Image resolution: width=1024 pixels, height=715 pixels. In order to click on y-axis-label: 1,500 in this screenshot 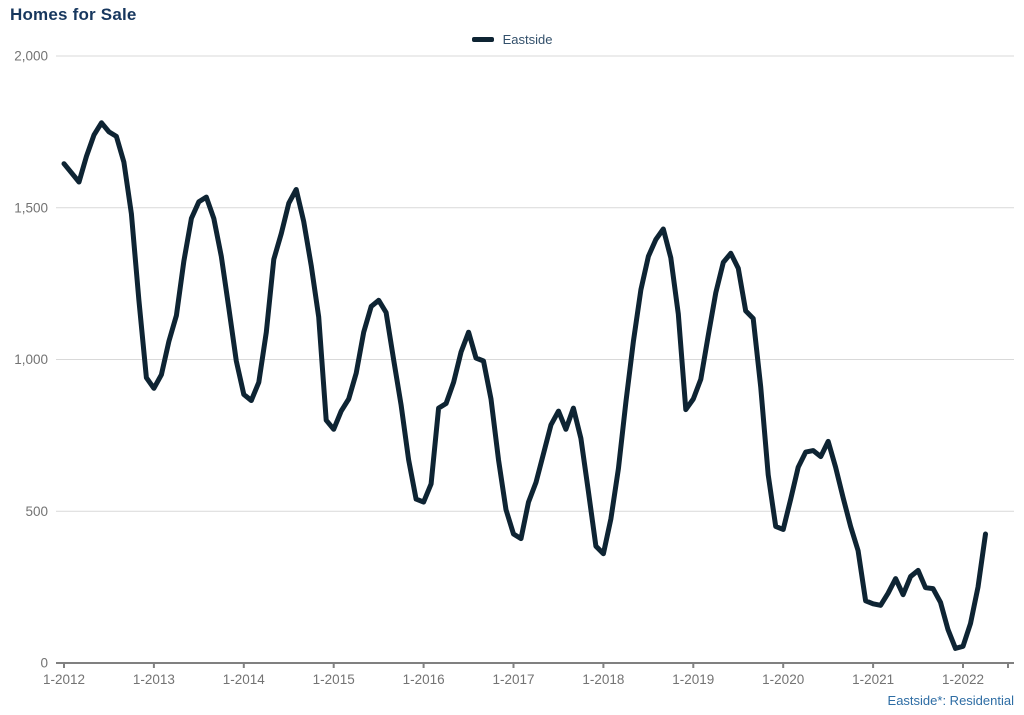, I will do `click(31, 207)`.